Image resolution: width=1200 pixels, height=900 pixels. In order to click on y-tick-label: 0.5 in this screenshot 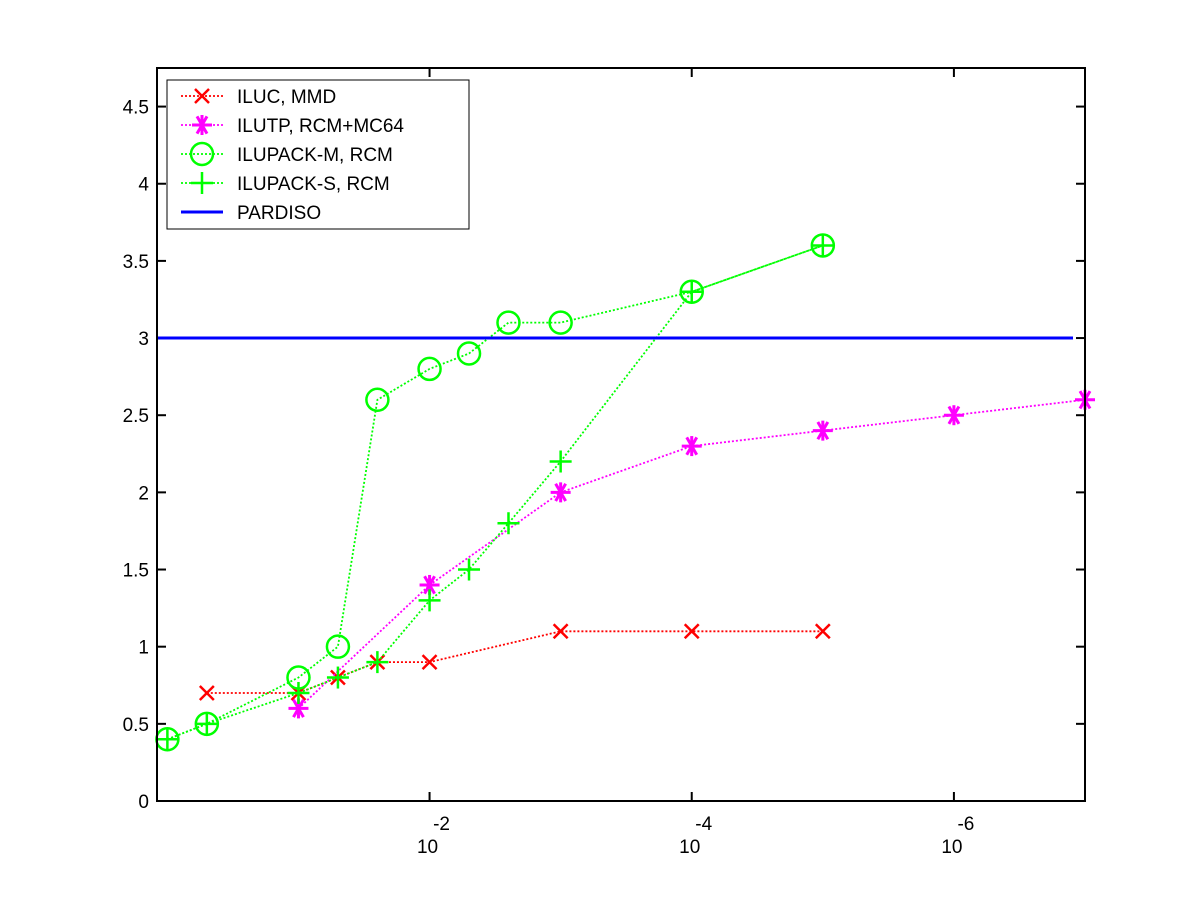, I will do `click(136, 725)`.